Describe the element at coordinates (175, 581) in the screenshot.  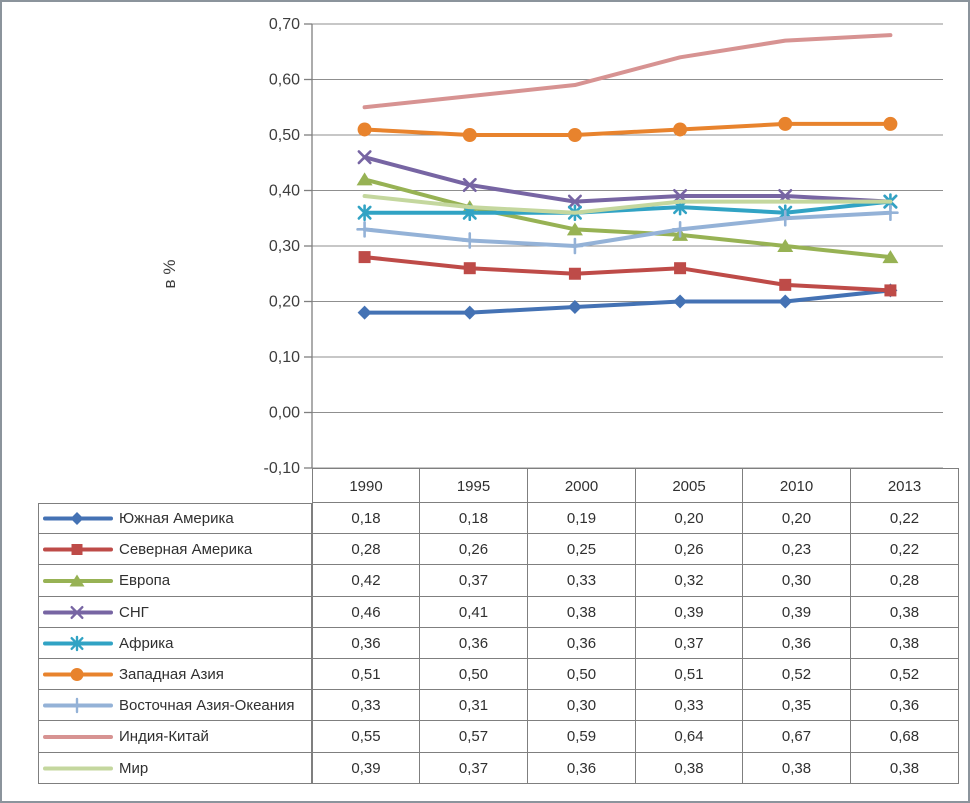
I see `legend-cell: Европа` at that location.